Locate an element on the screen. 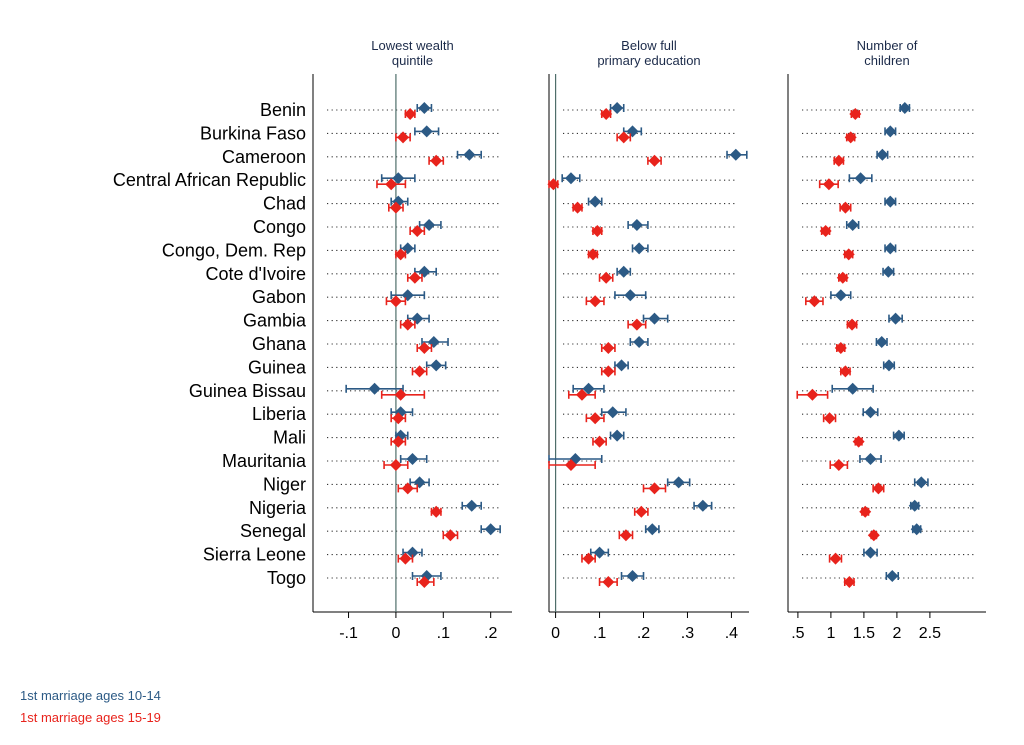  country-label: Ghana is located at coordinates (279, 344).